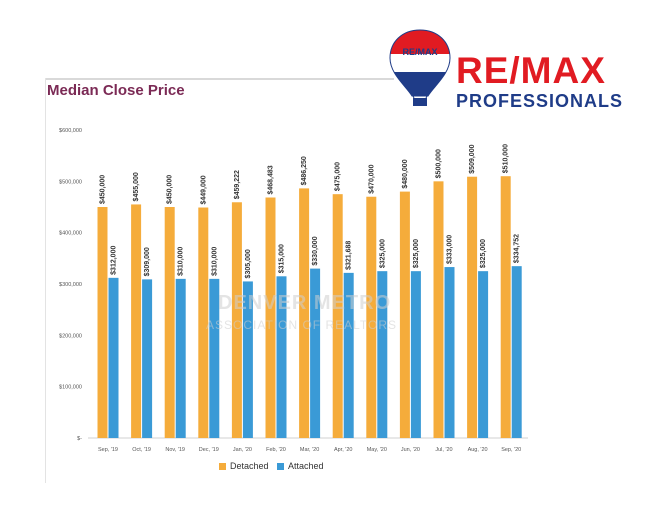  Describe the element at coordinates (343, 450) in the screenshot. I see `x-tick-label: Apr, '20` at that location.